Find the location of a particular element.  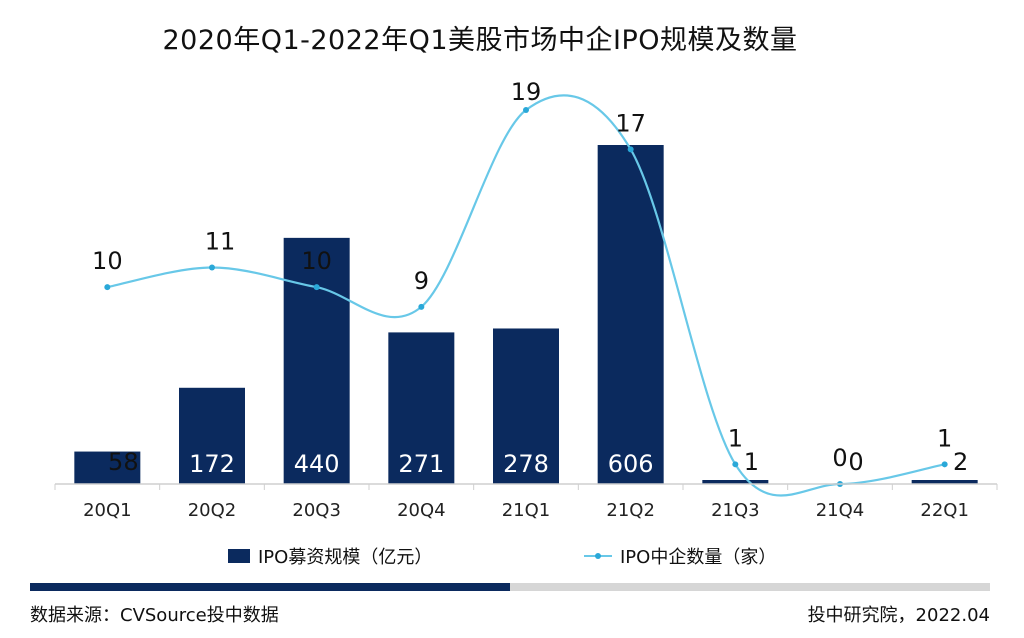

legend-item-bar: IPO募资规模（亿元） is located at coordinates (330, 556).